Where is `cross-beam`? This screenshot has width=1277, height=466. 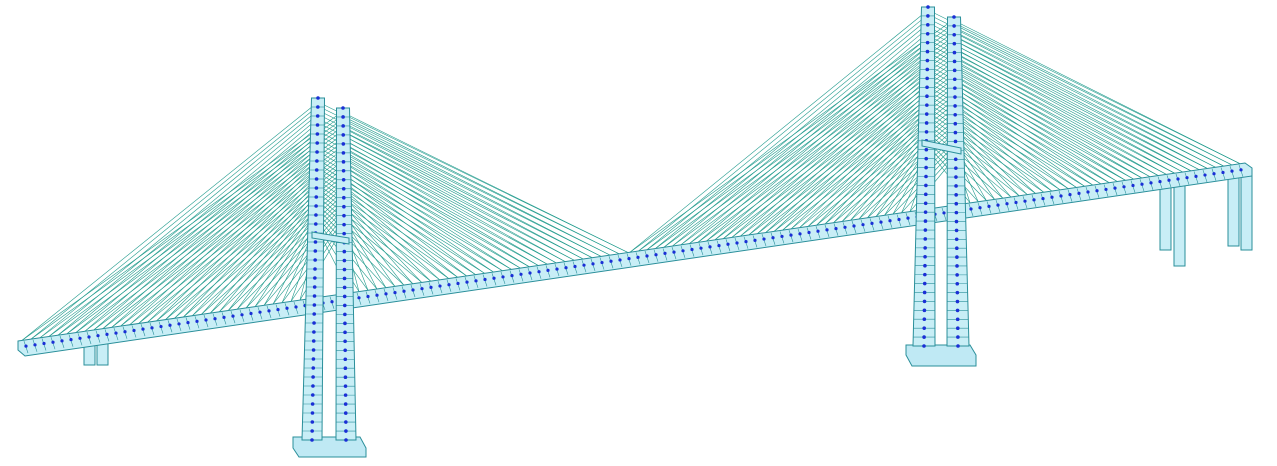 cross-beam is located at coordinates (941, 147).